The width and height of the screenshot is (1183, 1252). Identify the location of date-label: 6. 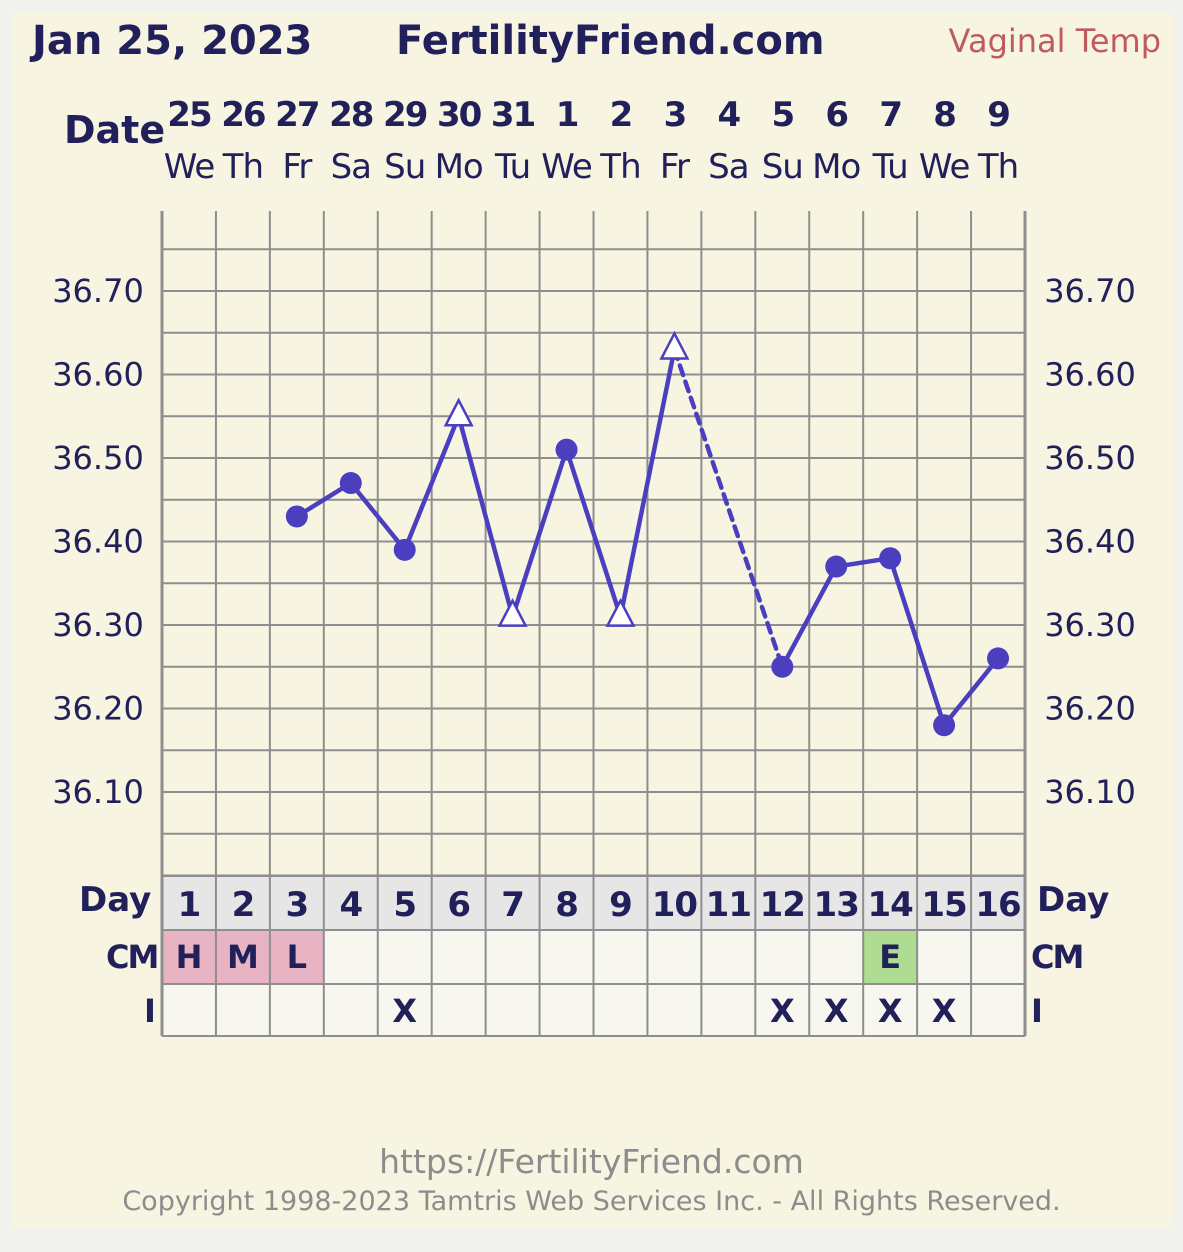
(836, 115).